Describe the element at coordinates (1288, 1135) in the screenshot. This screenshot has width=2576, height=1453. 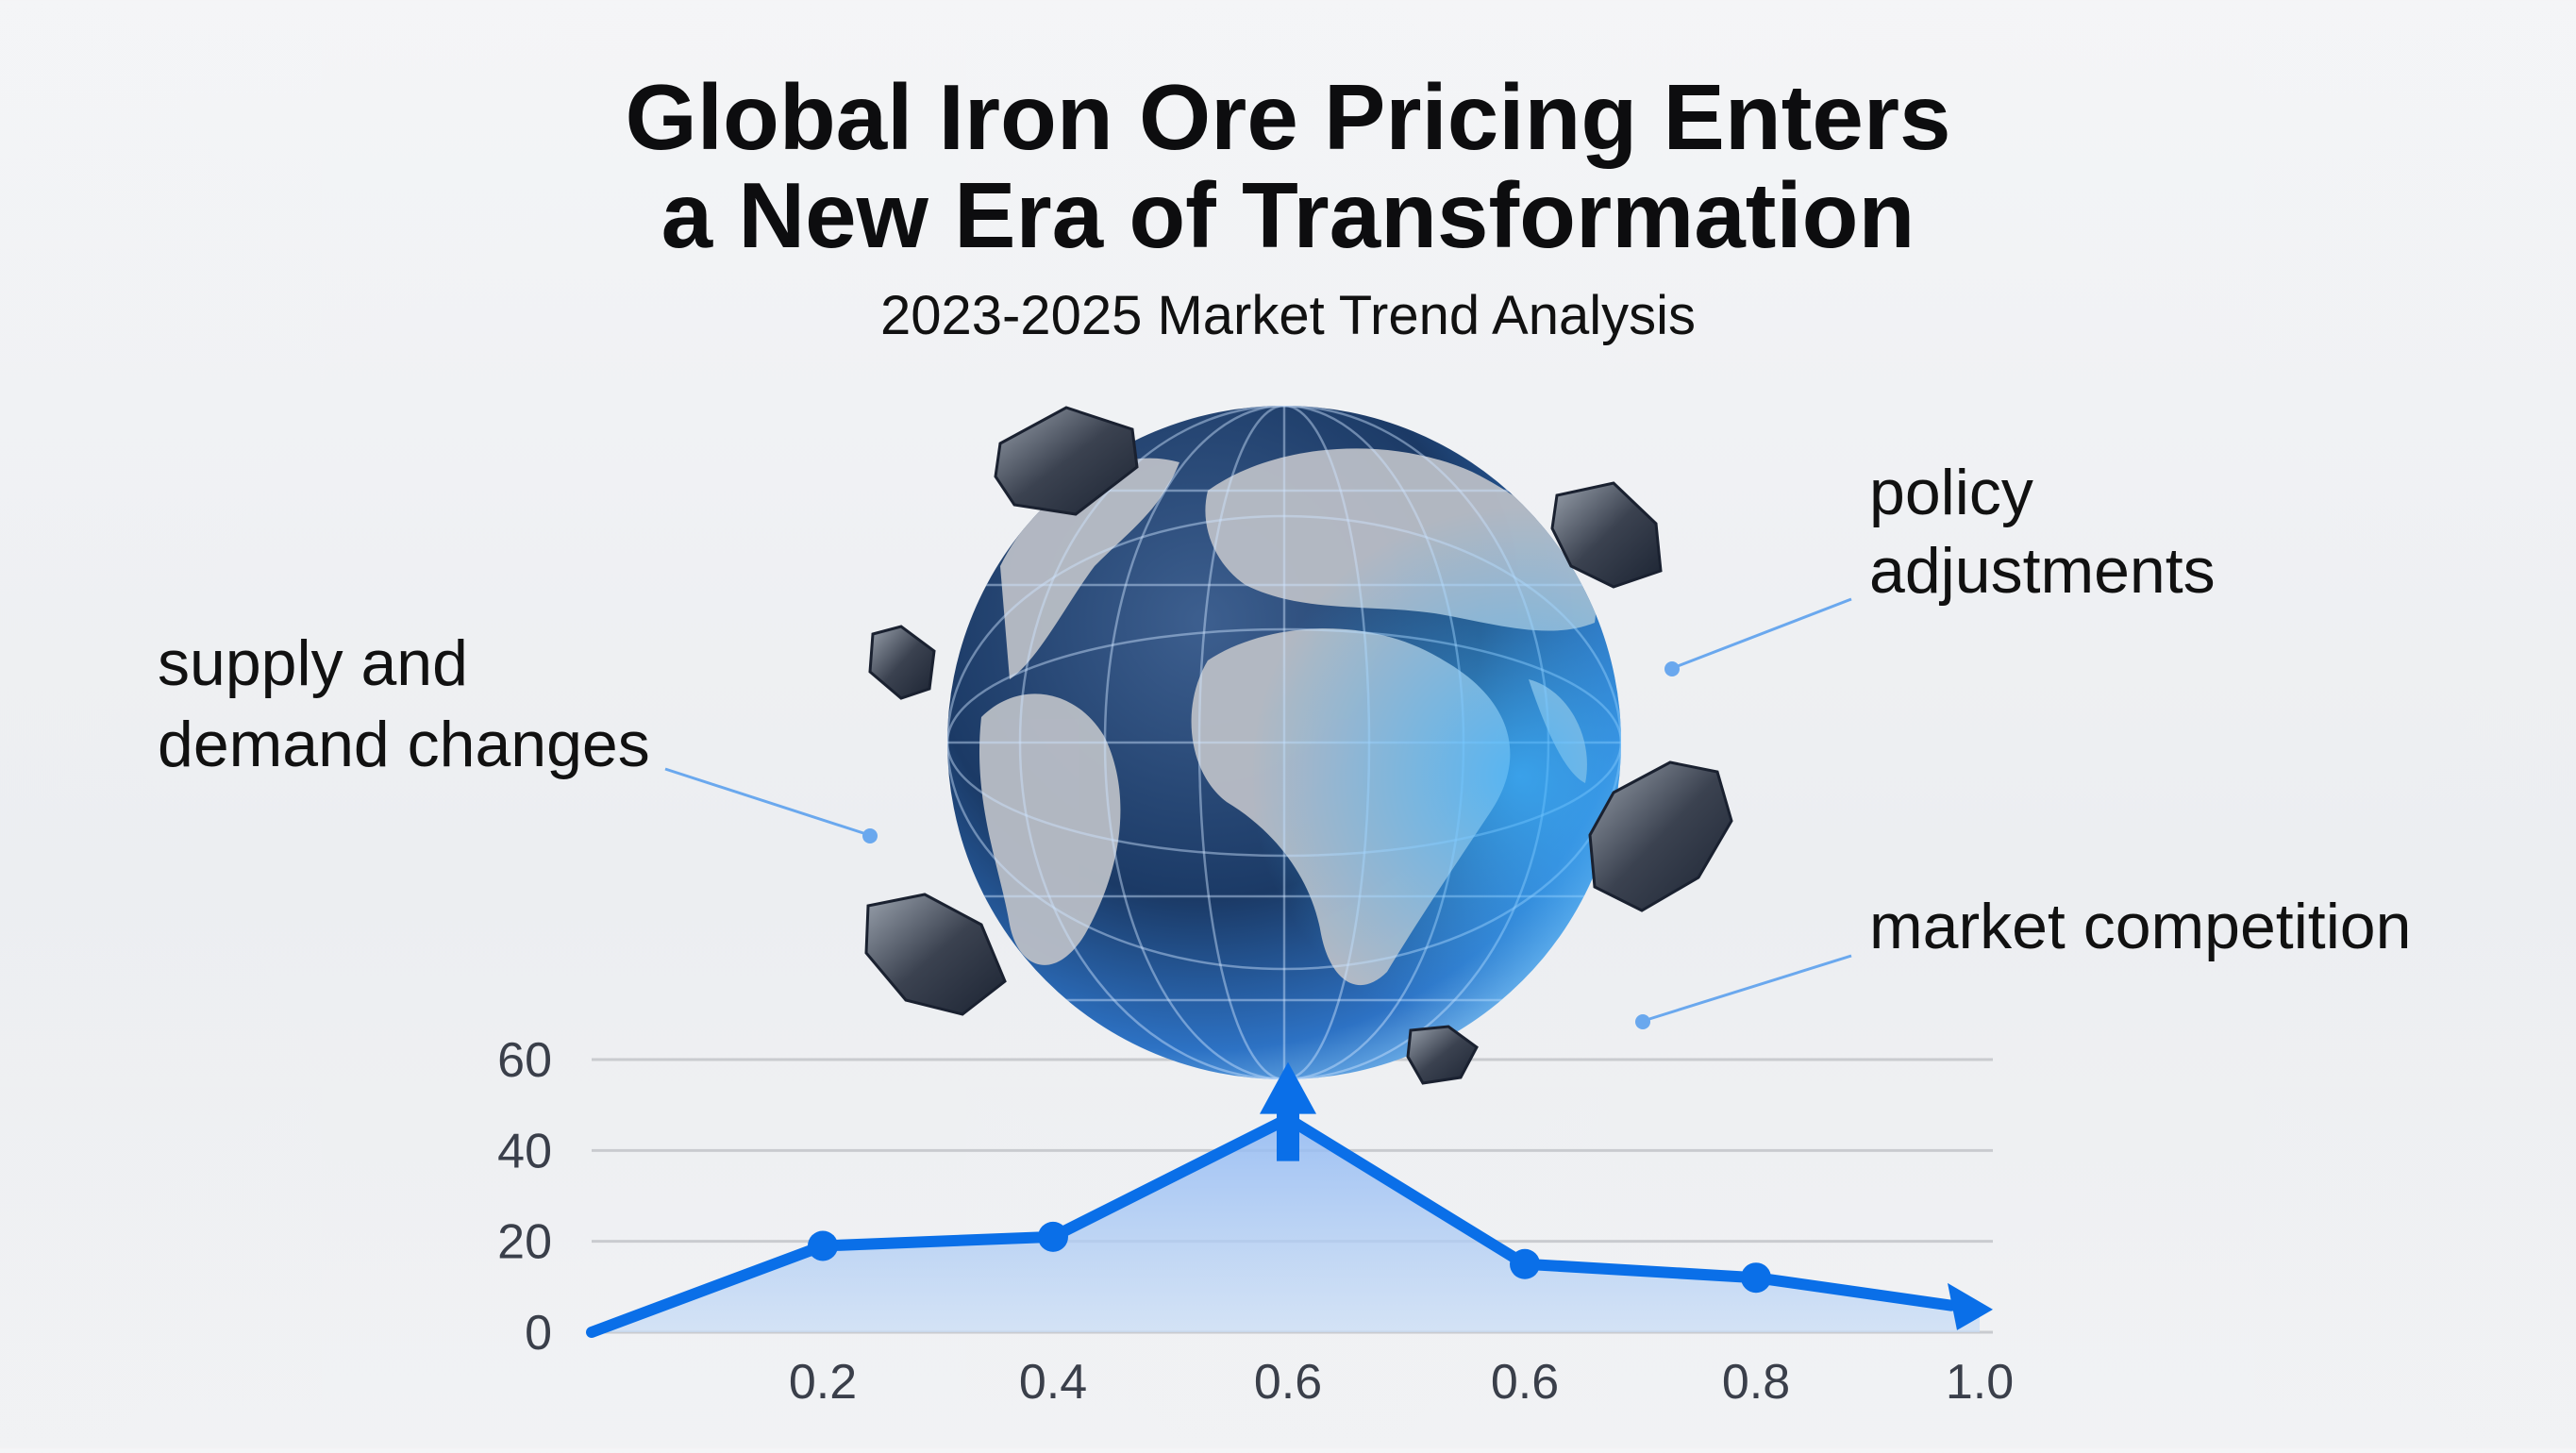
I see `peak-arrow-shaft` at that location.